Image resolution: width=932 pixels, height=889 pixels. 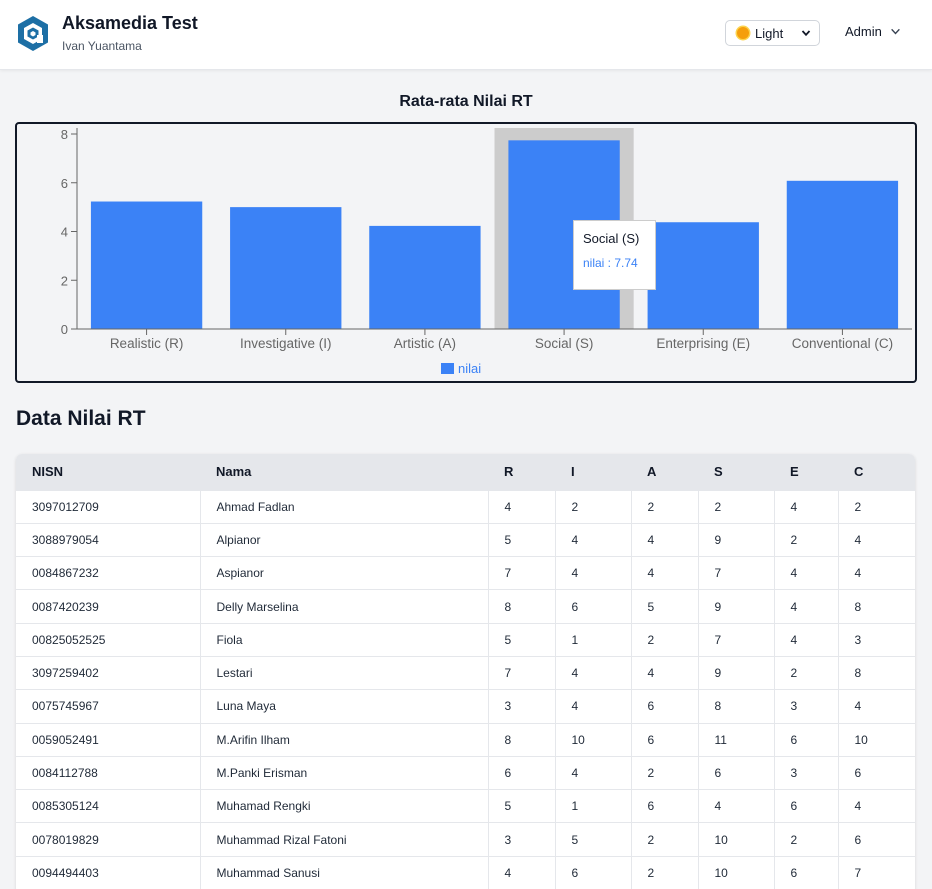 I want to click on table-row: 3097012709 Ahmad Fadlan 4 2 2 2 4 2, so click(x=465, y=506).